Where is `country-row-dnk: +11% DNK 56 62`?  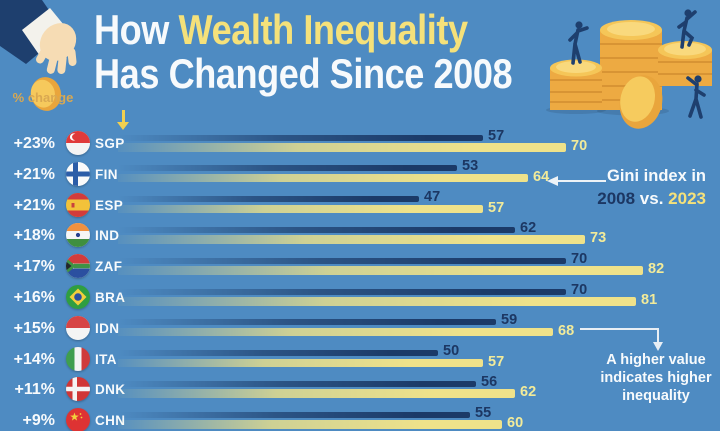
country-row-dnk: +11% DNK 56 62 is located at coordinates (360, 389).